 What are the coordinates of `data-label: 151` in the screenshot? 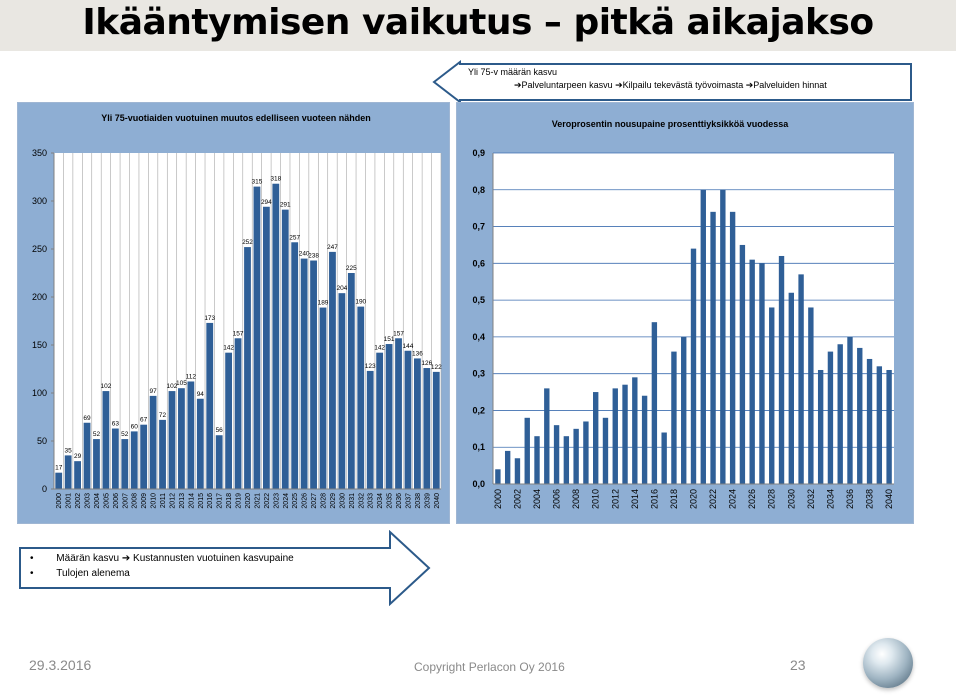 It's located at (389, 339).